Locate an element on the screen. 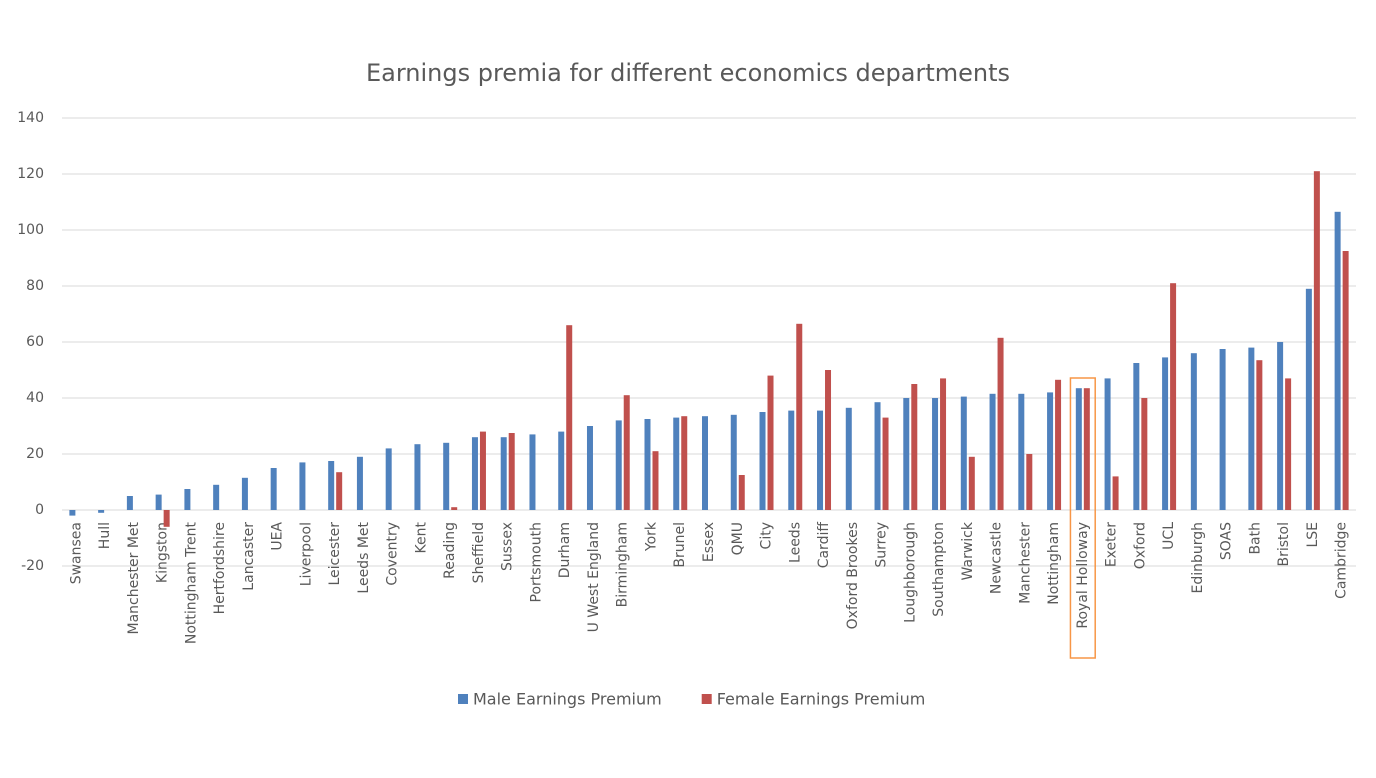 The width and height of the screenshot is (1376, 778). x-tick-label: SOAS is located at coordinates (1227, 541).